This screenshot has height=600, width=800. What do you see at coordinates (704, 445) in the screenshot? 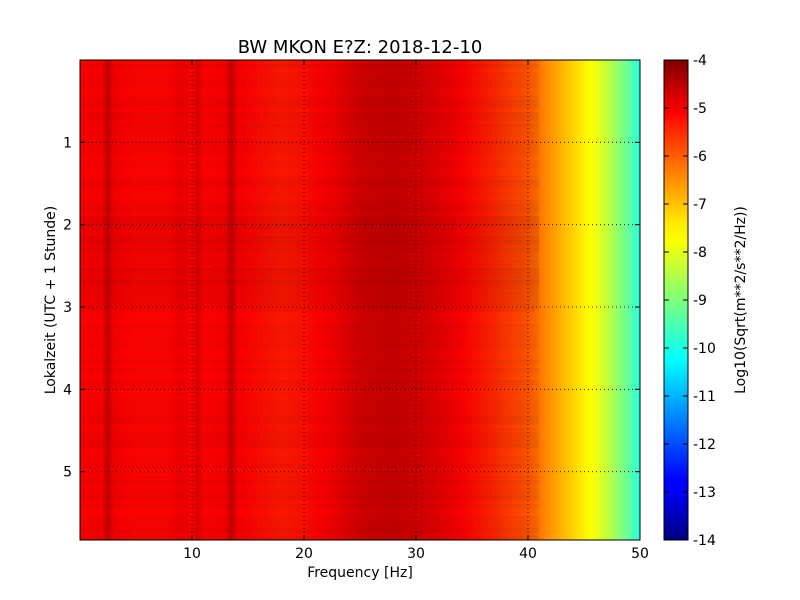
I see `colorbar-tick-label: -12` at bounding box center [704, 445].